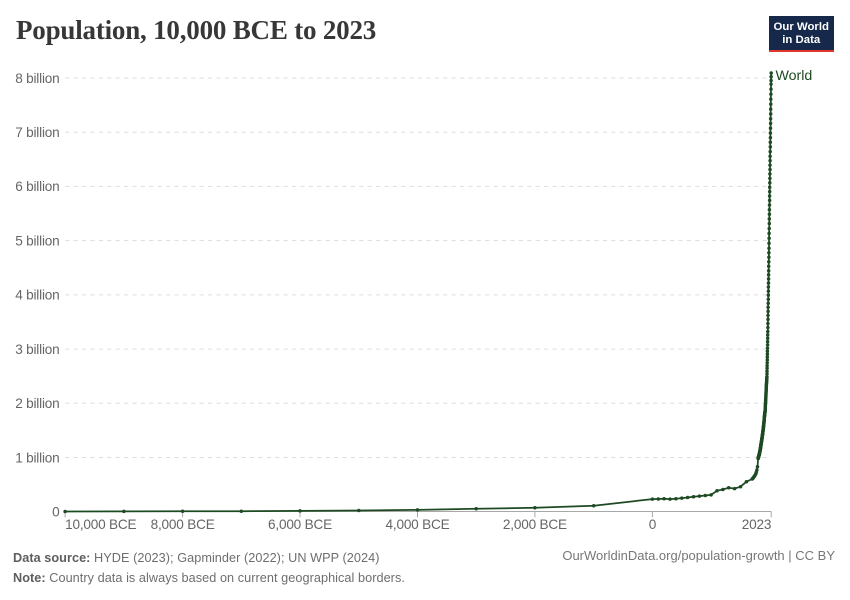 The height and width of the screenshot is (600, 850). Describe the element at coordinates (756, 524) in the screenshot. I see `svg-text: 2023` at that location.